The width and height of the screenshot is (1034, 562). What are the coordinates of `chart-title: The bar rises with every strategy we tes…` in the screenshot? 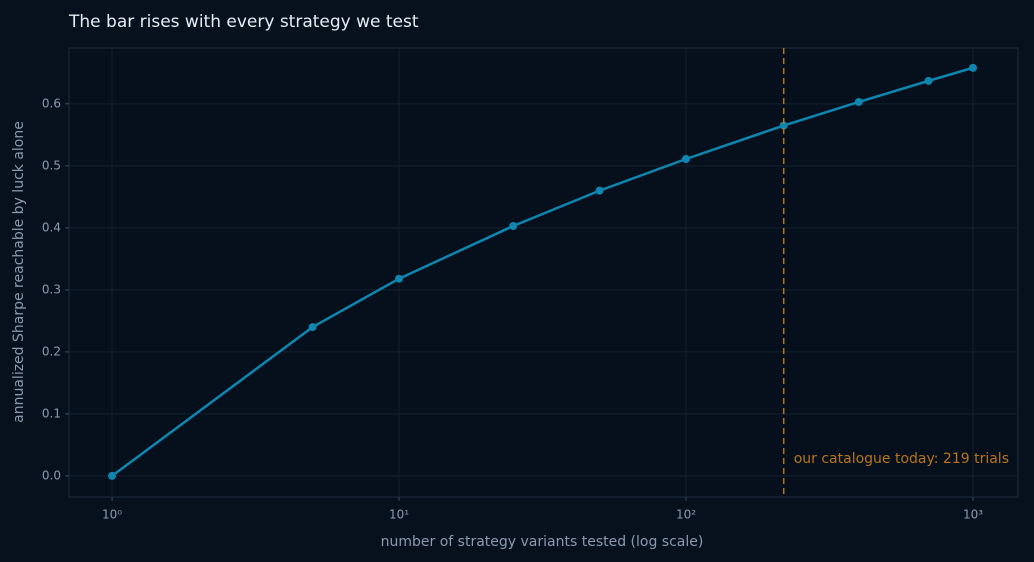 It's located at (243, 22).